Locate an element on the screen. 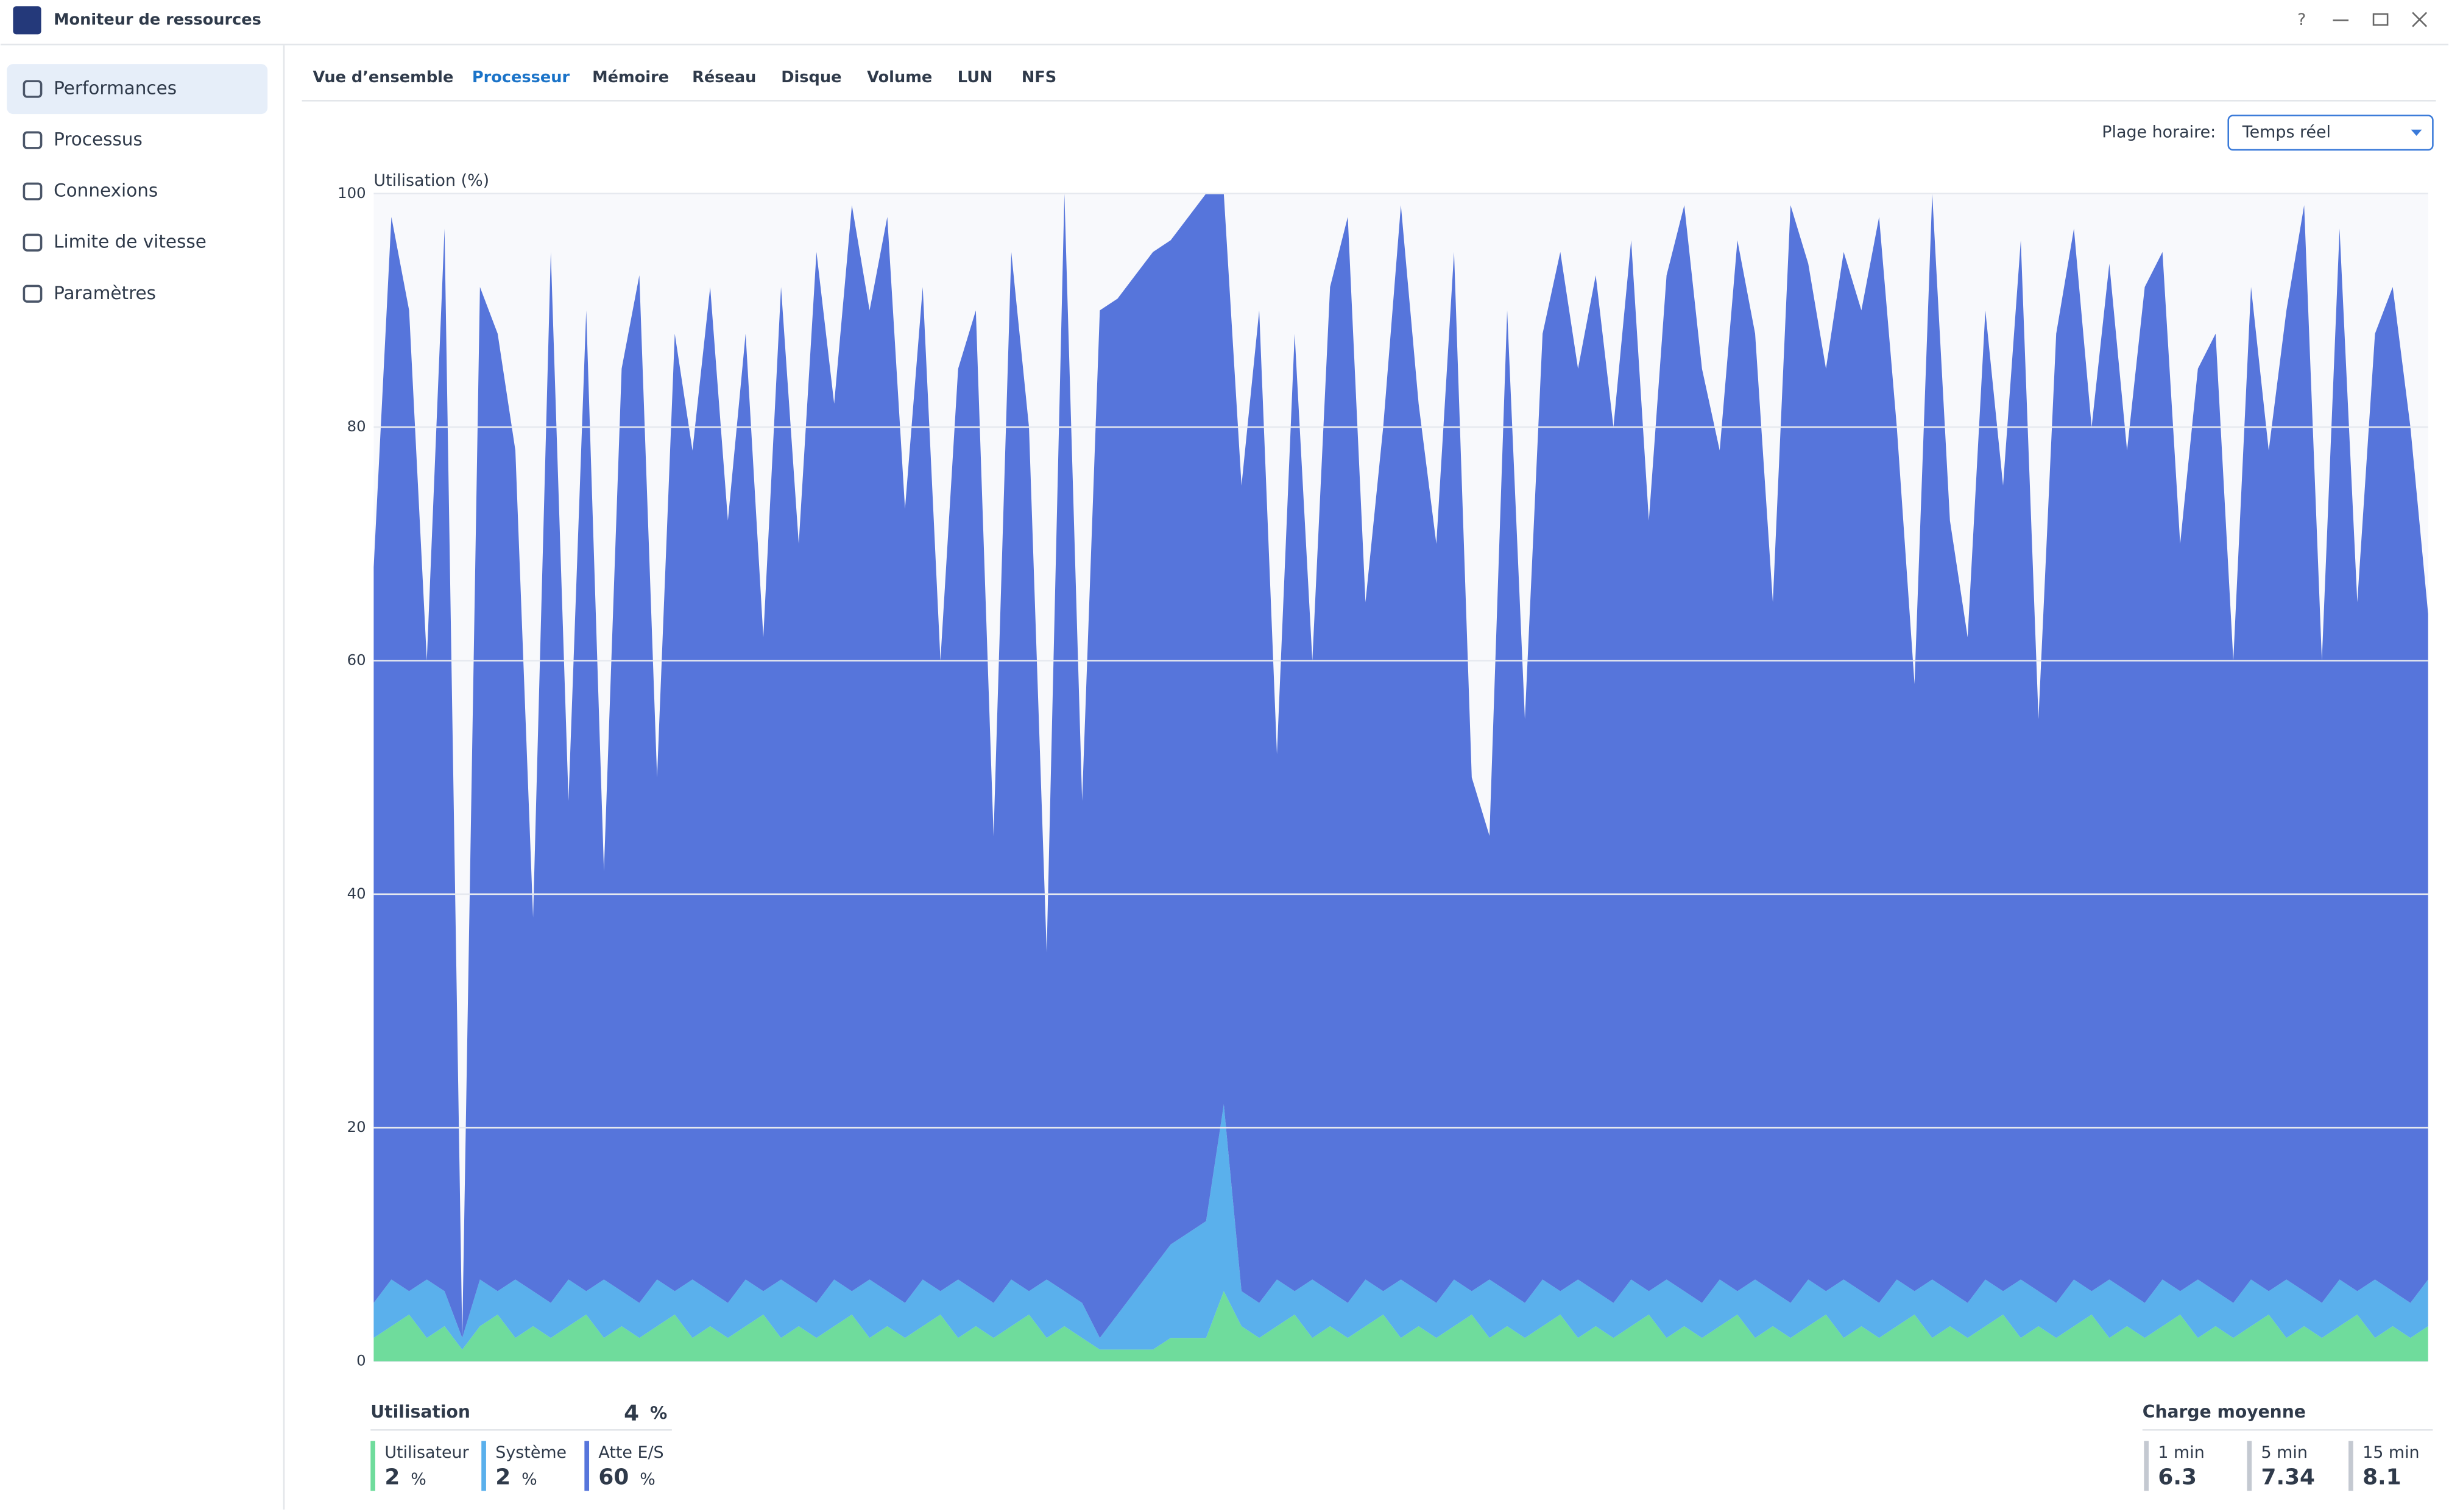 The image size is (2449, 1512). tab: Réseau is located at coordinates (724, 77).